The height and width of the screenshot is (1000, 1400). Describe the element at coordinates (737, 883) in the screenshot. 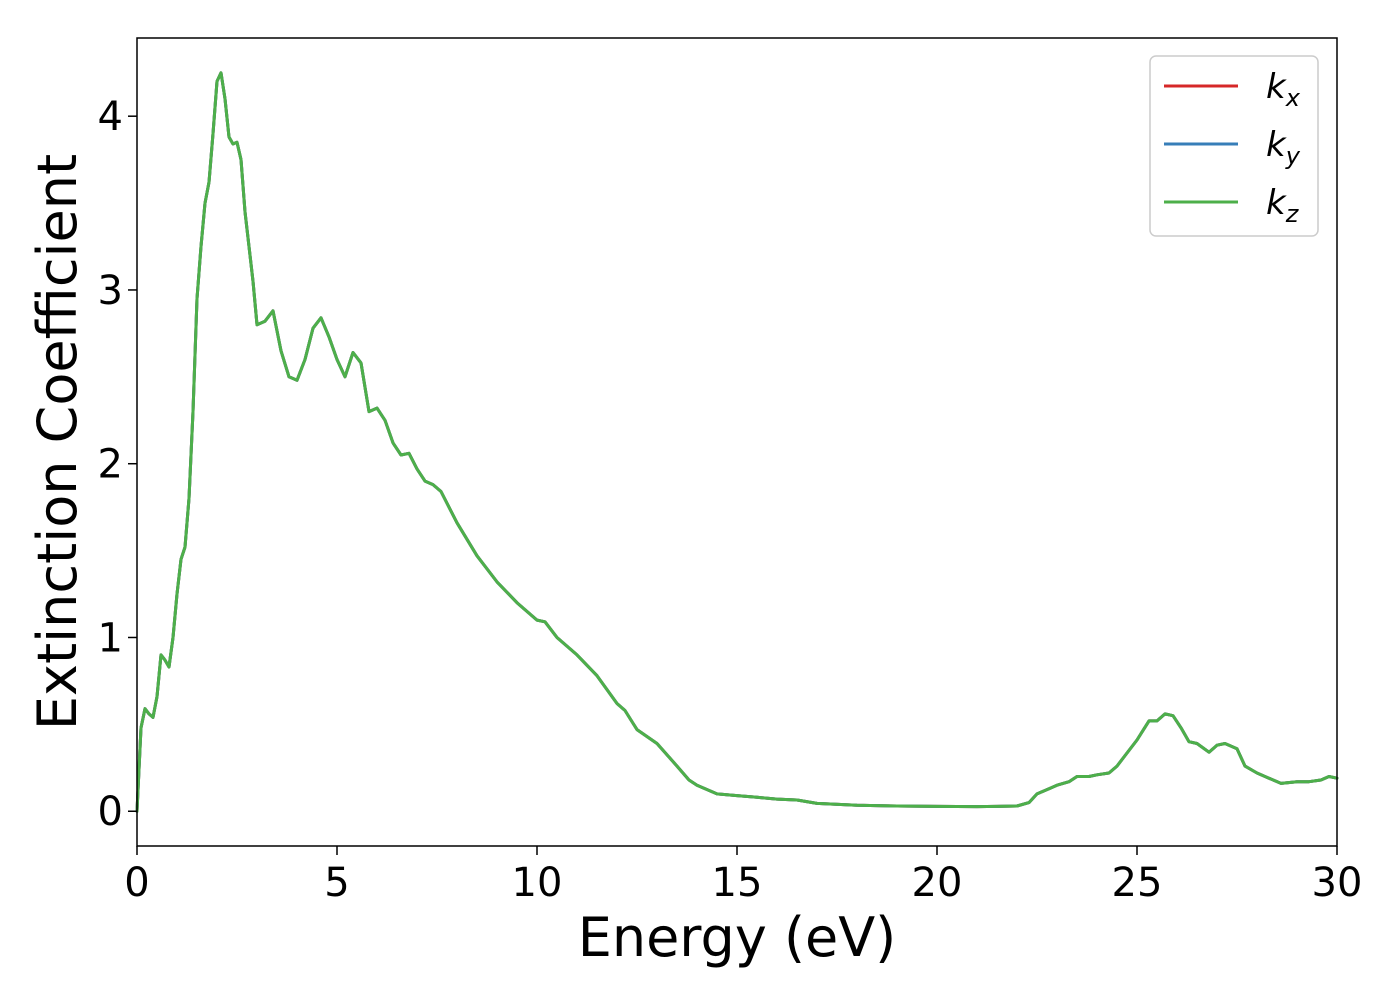

I see `x-tick-label: 15` at that location.